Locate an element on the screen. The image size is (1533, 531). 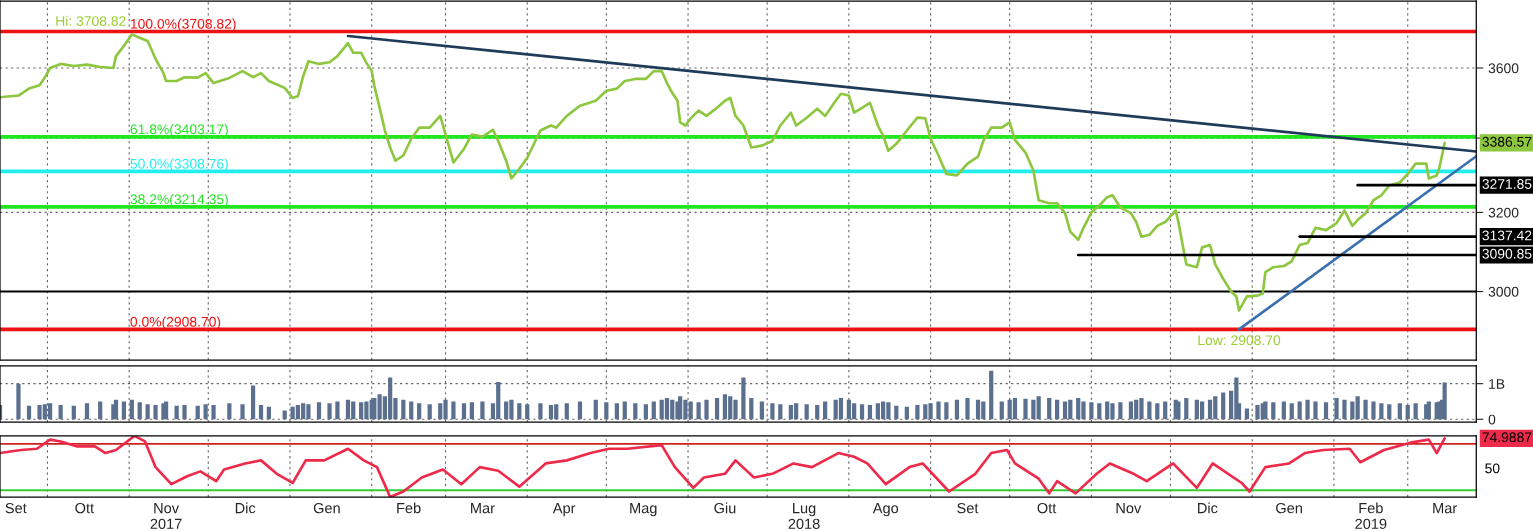
legend-label: 3090.85 is located at coordinates (1507, 253).